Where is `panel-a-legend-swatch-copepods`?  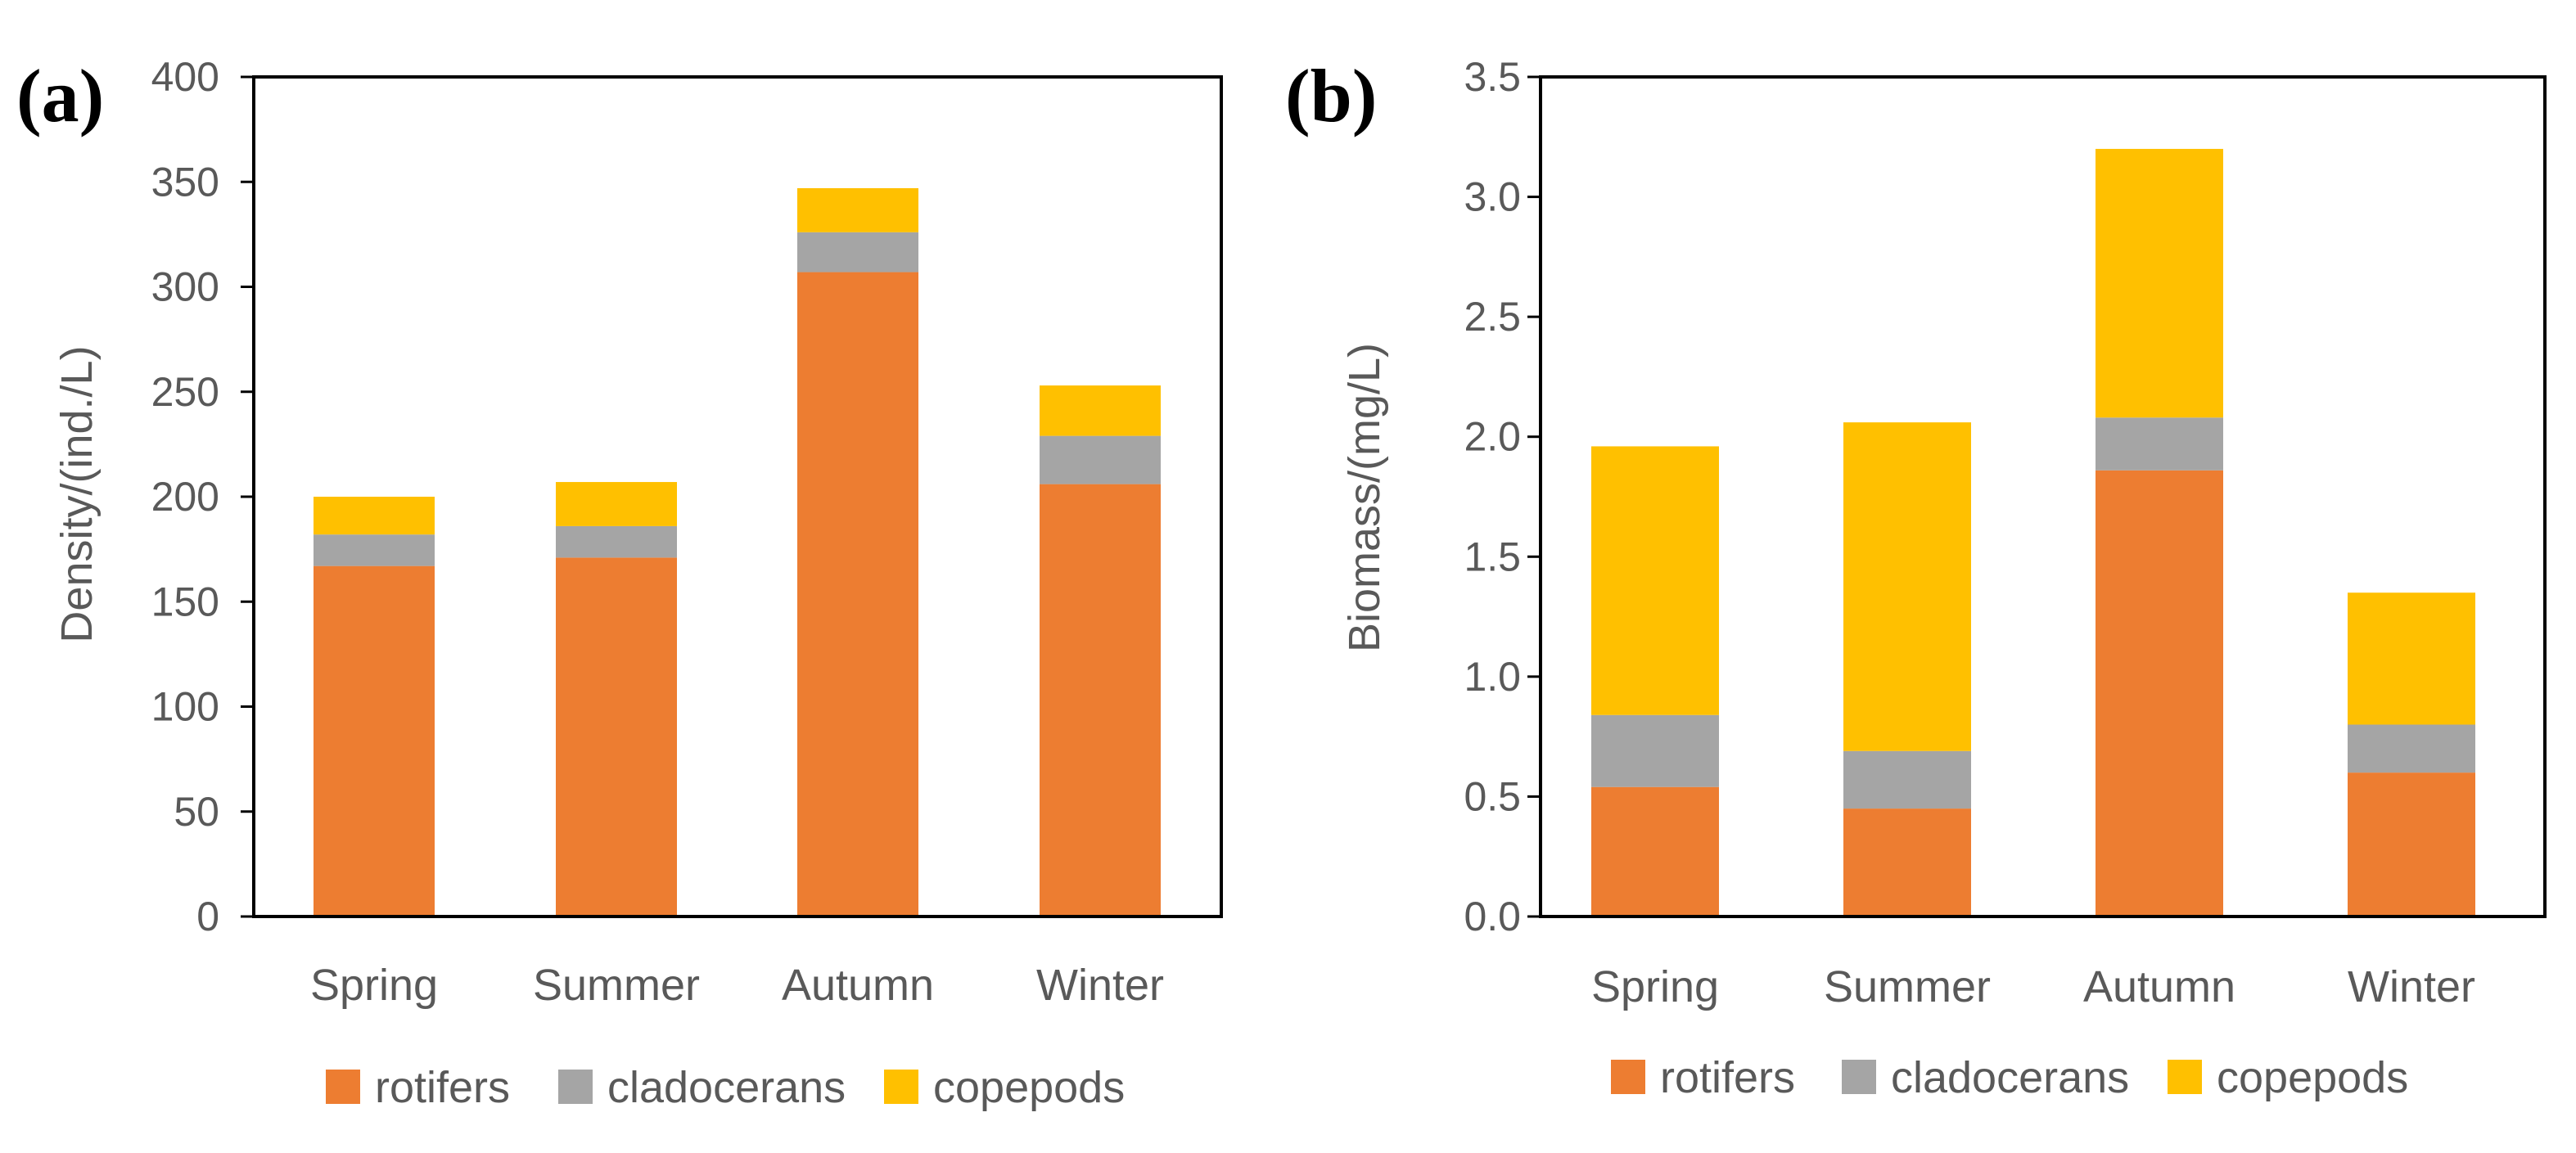
panel-a-legend-swatch-copepods is located at coordinates (901, 1087).